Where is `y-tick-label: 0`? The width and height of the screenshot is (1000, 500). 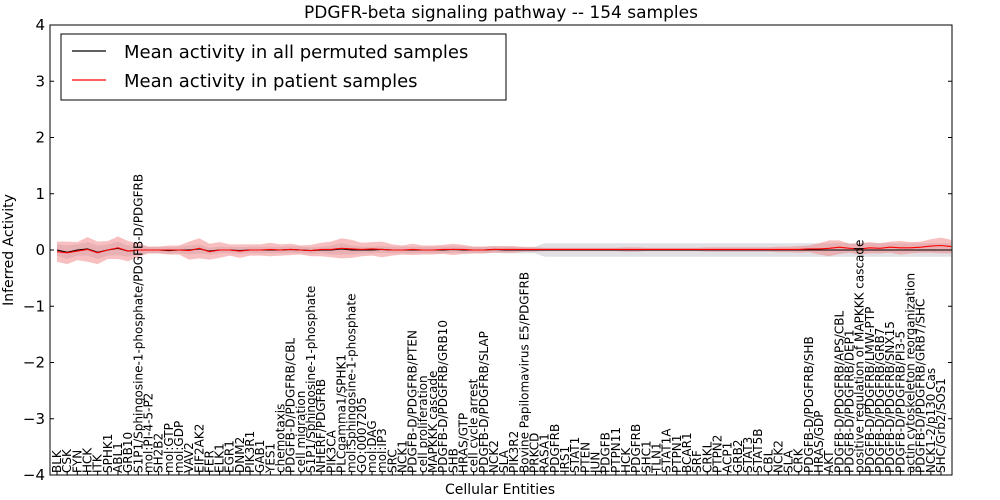
y-tick-label: 0 is located at coordinates (40, 250).